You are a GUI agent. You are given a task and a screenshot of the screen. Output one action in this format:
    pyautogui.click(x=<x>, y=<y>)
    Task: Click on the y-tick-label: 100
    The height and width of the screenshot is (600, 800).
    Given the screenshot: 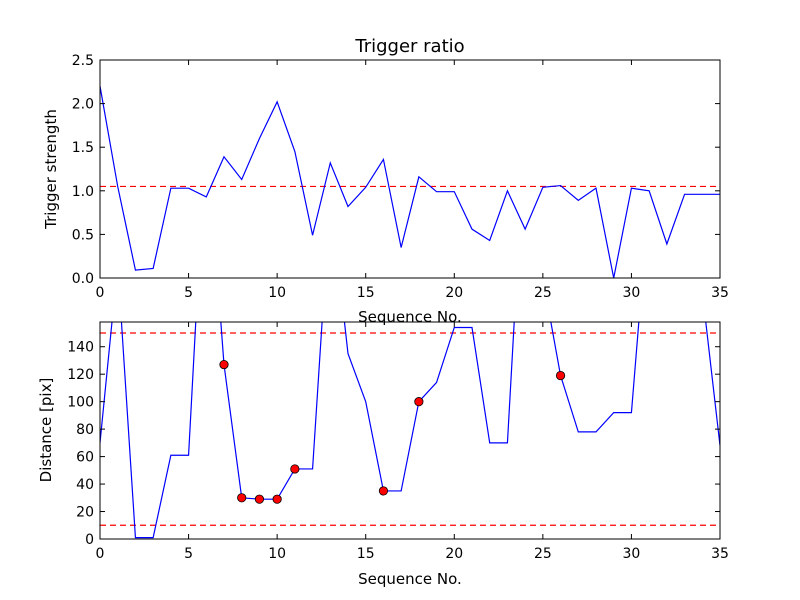 What is the action you would take?
    pyautogui.click(x=80, y=403)
    